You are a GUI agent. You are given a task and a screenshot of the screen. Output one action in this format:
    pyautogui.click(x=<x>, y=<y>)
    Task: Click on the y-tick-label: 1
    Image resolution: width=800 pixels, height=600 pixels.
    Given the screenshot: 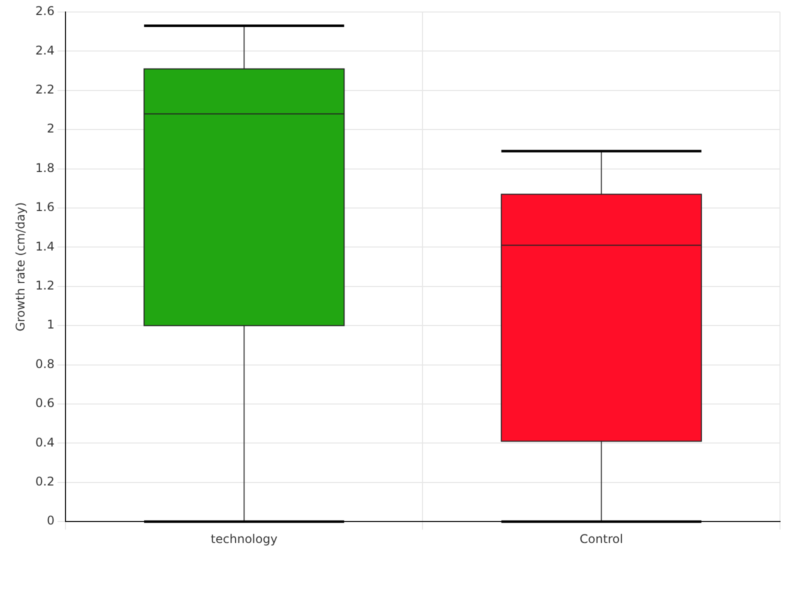 What is the action you would take?
    pyautogui.click(x=50, y=325)
    